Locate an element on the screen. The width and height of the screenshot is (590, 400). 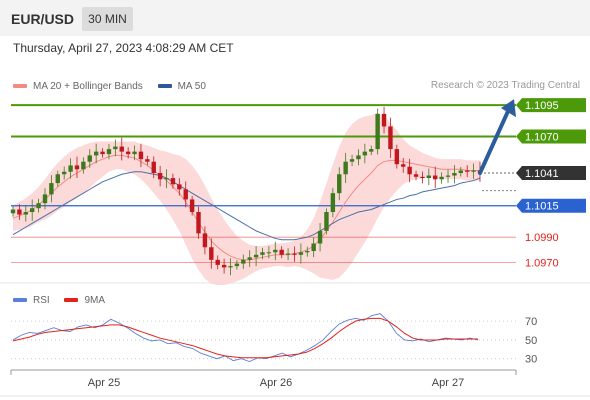
rsi-line is located at coordinates (245, 338).